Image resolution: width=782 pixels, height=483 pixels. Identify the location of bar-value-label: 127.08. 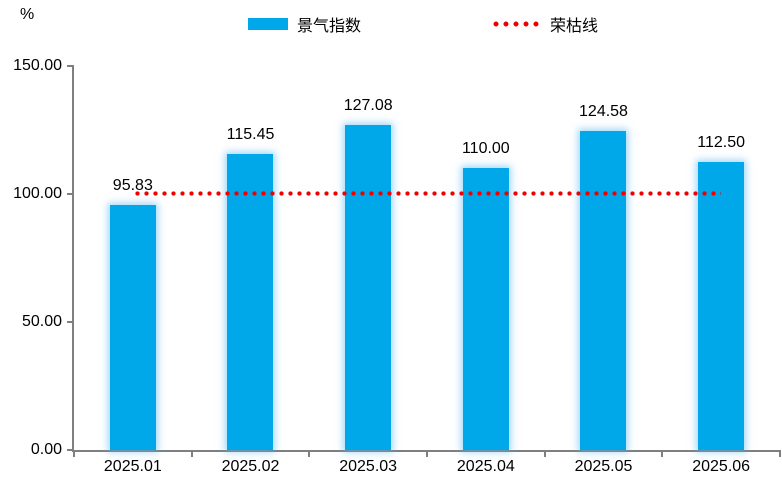
(368, 105).